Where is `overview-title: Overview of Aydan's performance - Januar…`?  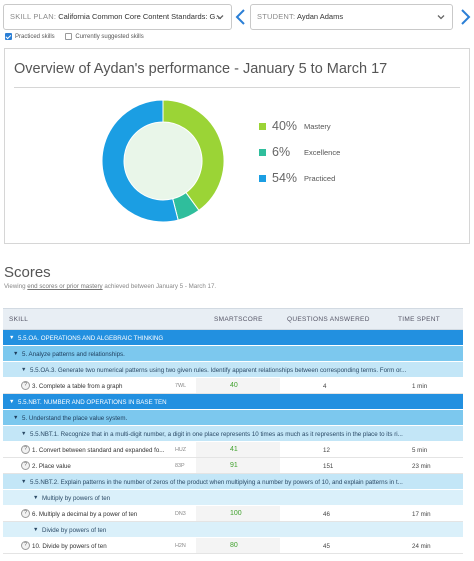
overview-title: Overview of Aydan's performance - Januar… is located at coordinates (201, 69).